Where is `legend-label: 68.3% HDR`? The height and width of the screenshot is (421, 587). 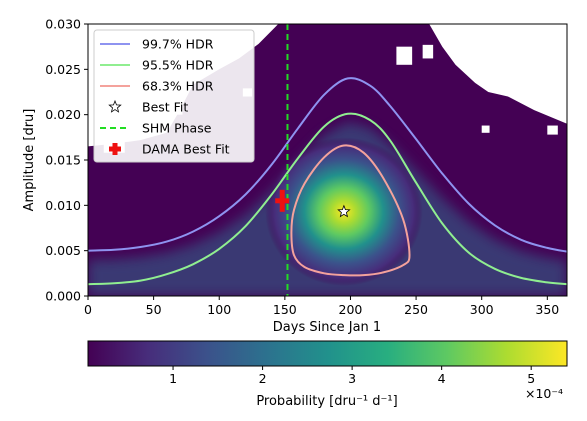 legend-label: 68.3% HDR is located at coordinates (178, 86).